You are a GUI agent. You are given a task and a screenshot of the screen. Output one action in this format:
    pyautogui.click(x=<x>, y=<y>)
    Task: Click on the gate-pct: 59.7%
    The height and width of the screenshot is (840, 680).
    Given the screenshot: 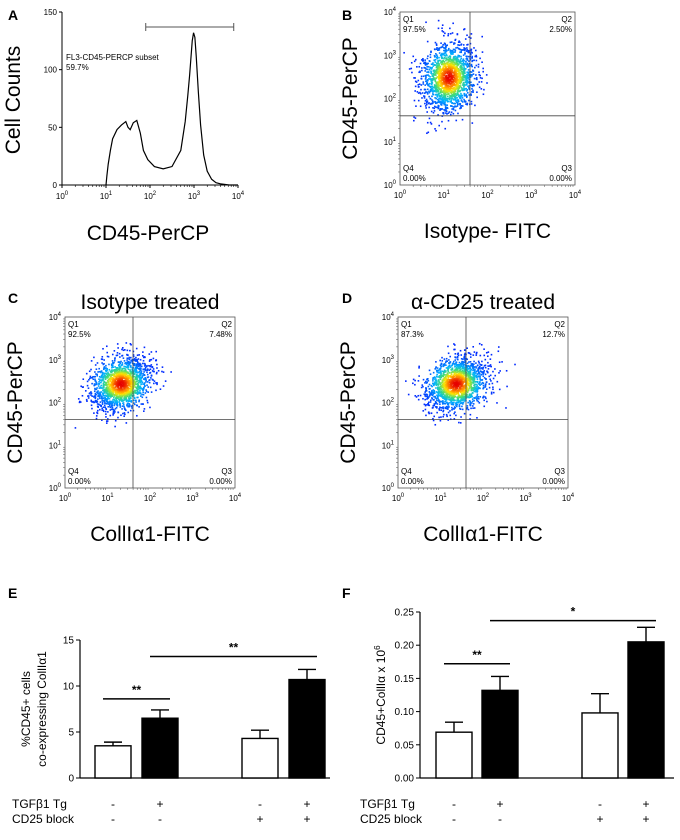 What is the action you would take?
    pyautogui.click(x=77, y=67)
    